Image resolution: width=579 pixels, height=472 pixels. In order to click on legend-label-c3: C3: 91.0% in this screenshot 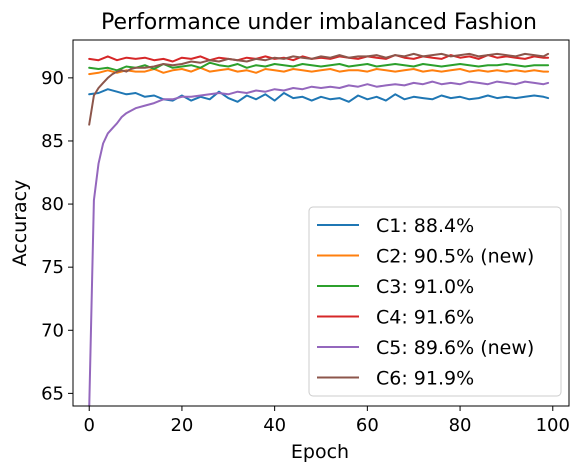, I will do `click(425, 287)`.